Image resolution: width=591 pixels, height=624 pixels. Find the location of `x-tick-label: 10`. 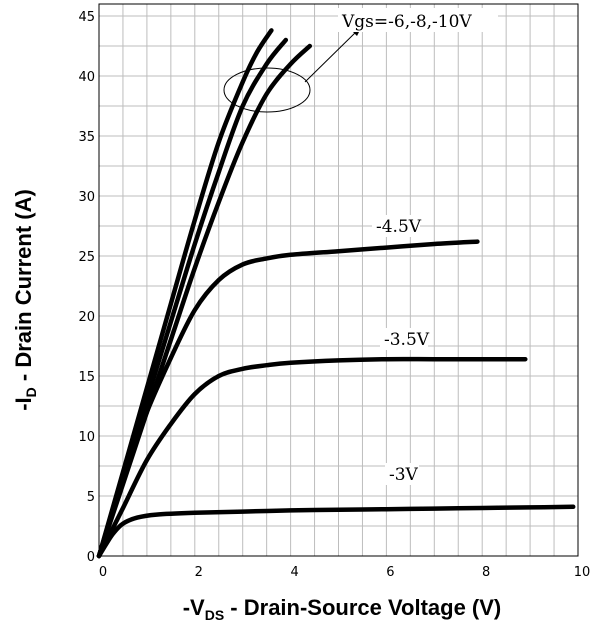

x-tick-label: 10 is located at coordinates (582, 572).